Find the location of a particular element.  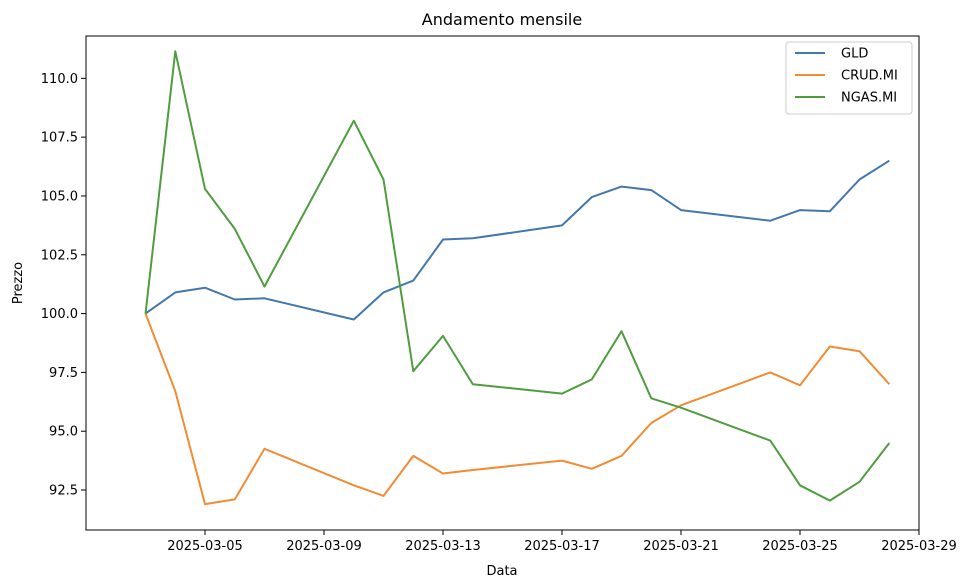

y-tick-label: 105.0 is located at coordinates (59, 196).